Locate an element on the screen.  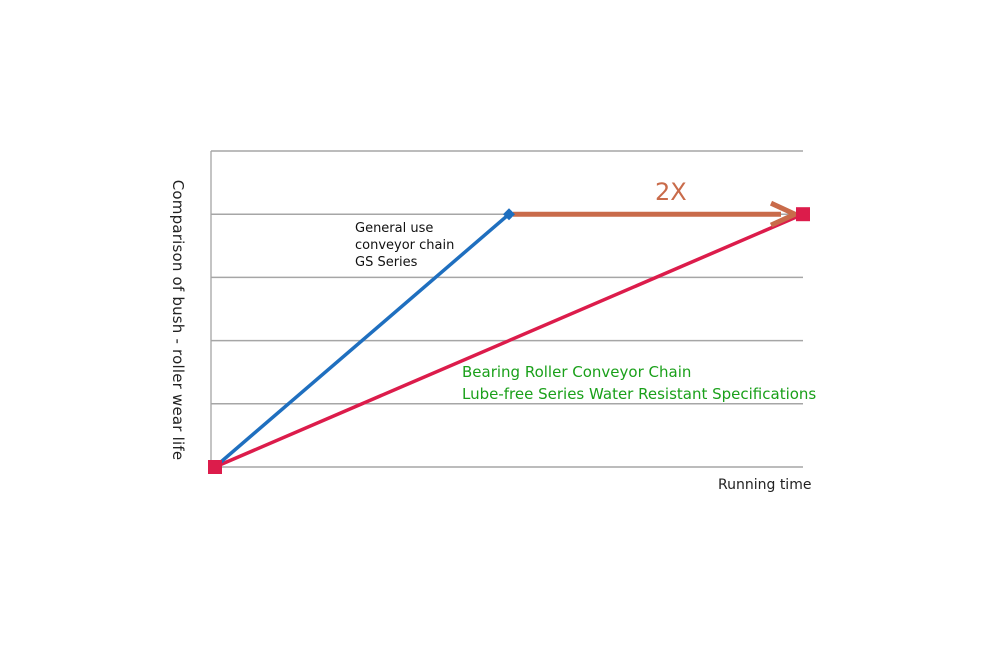
series-label-gs-line-3: GS Series is located at coordinates (386, 262).